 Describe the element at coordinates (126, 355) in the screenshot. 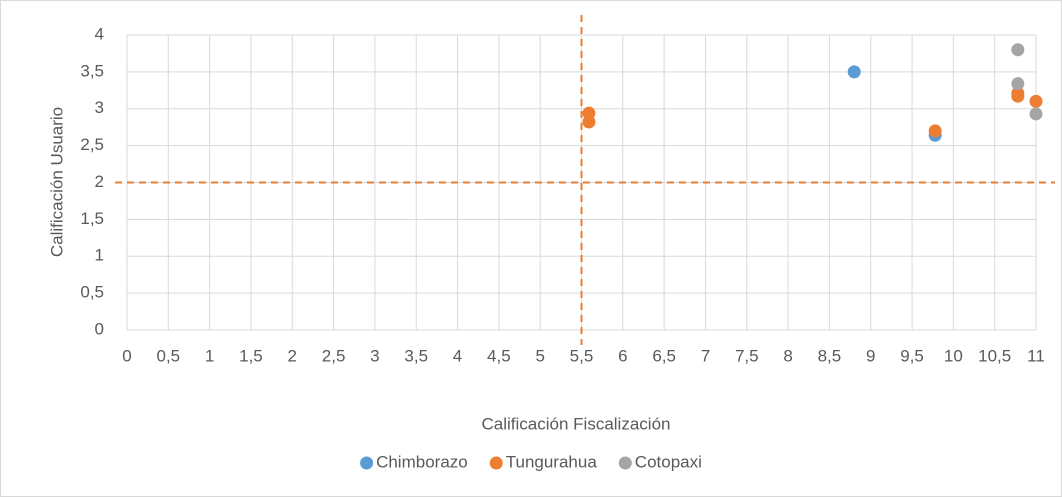

I see `x-tick-label: 0` at that location.